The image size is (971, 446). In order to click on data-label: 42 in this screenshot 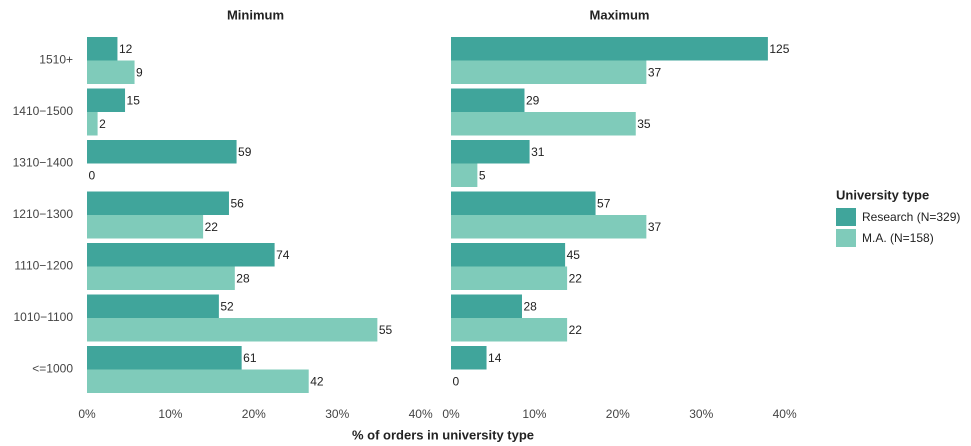, I will do `click(317, 381)`.